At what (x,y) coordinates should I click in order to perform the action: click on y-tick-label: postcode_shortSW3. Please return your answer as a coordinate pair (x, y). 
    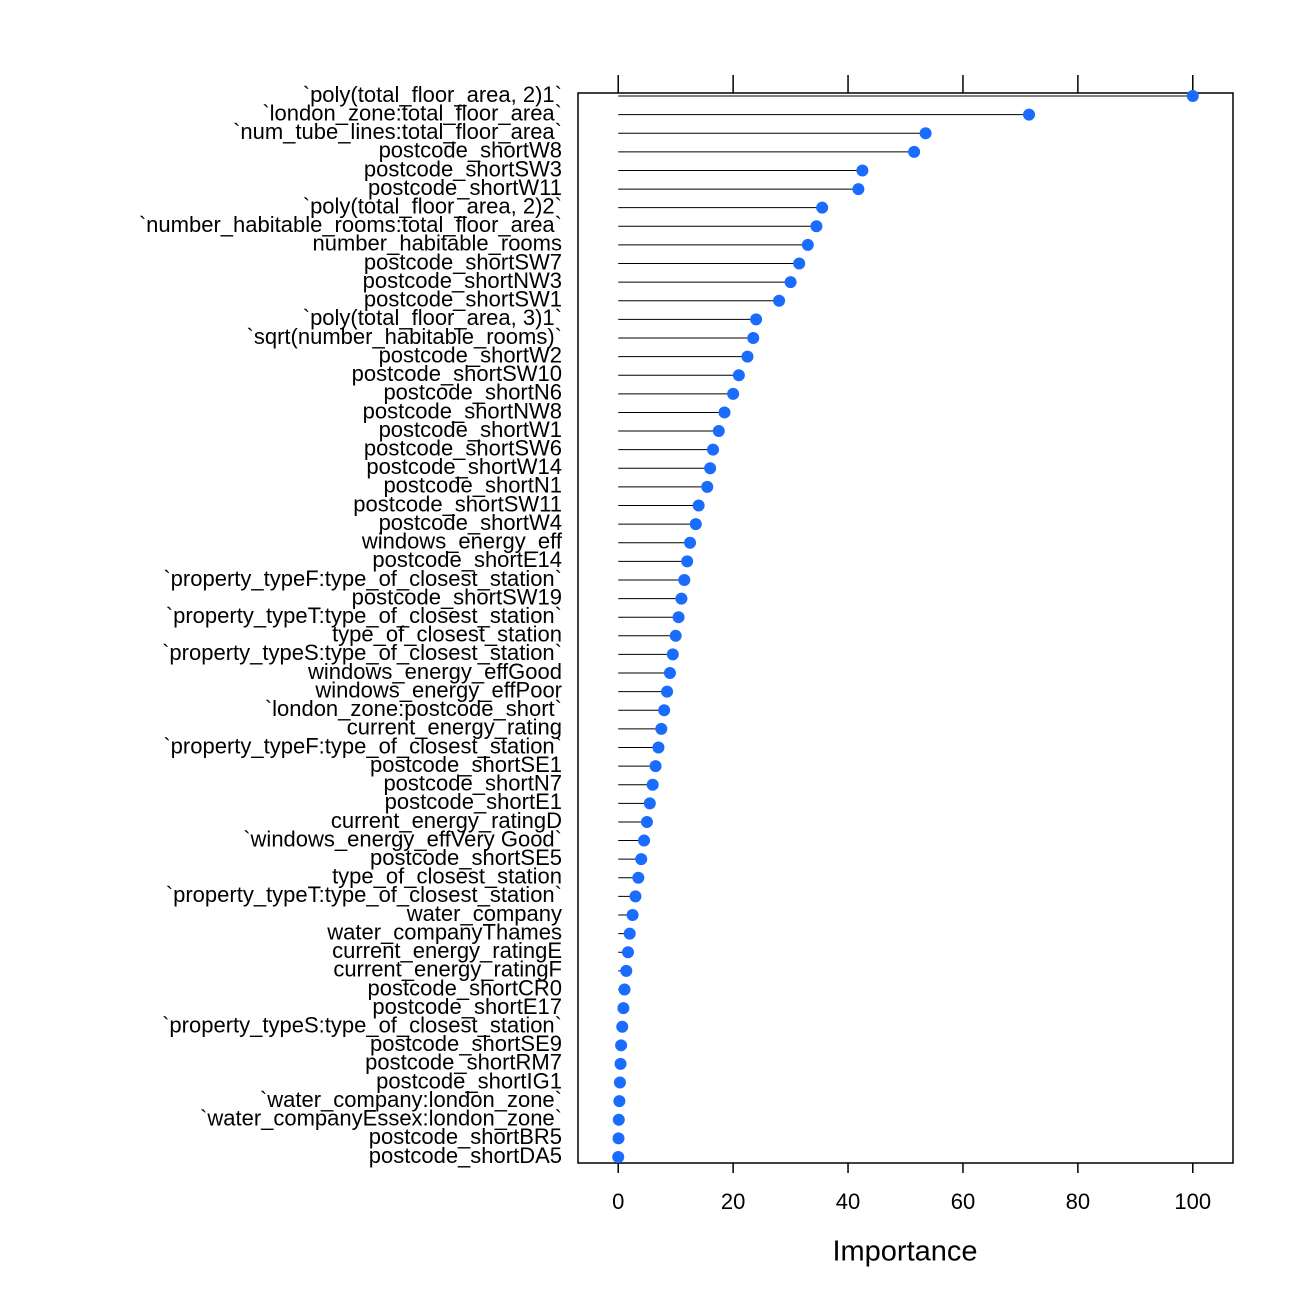
    Looking at the image, I should click on (463, 168).